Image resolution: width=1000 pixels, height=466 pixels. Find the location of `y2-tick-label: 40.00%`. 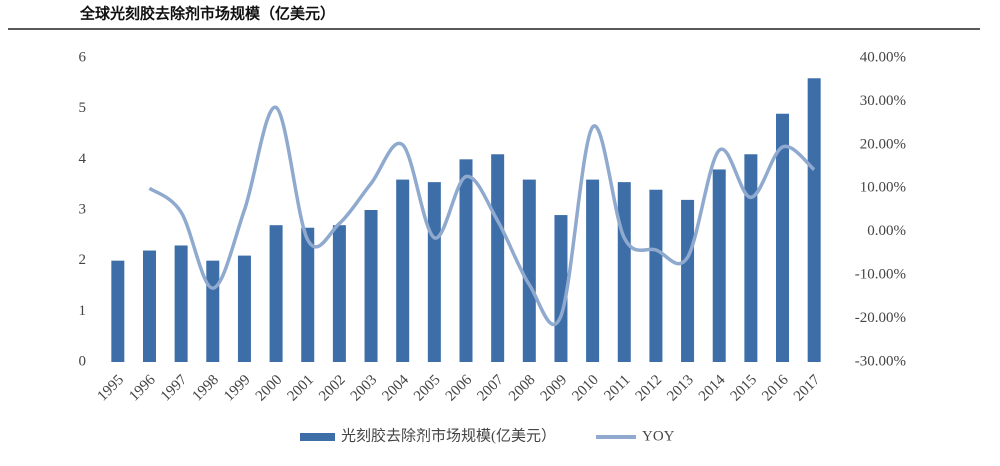

y2-tick-label: 40.00% is located at coordinates (883, 57).